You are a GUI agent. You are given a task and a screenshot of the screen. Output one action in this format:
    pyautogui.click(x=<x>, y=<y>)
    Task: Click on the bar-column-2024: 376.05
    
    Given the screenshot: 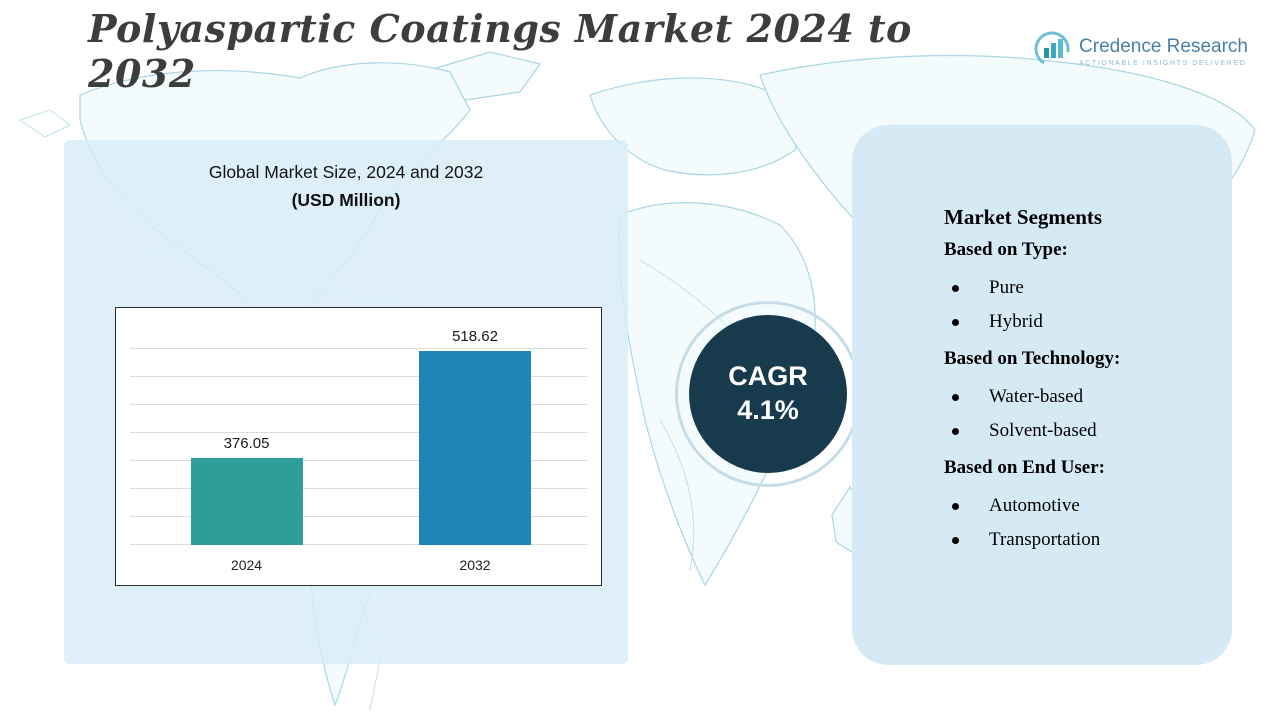 What is the action you would take?
    pyautogui.click(x=246, y=490)
    